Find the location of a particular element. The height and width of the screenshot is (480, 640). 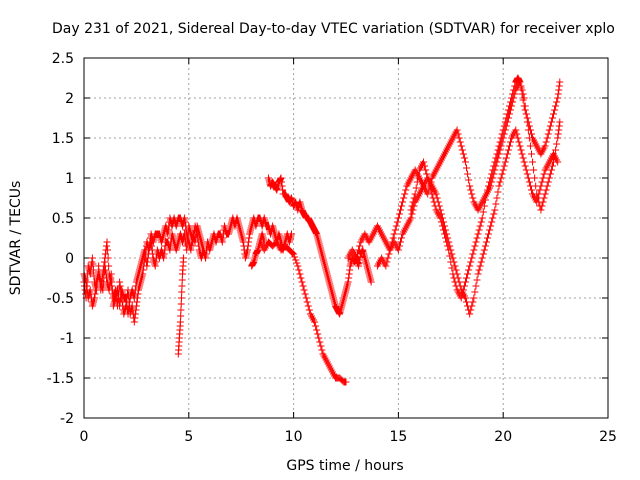

series-track-c is located at coordinates (319, 246).